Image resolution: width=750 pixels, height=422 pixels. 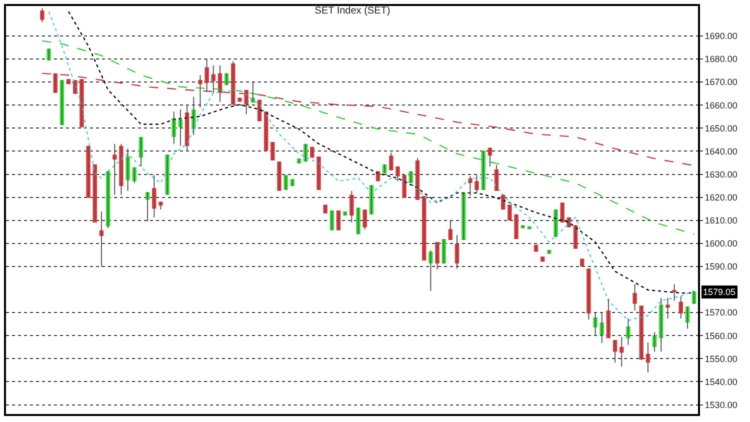 I want to click on text: 1579.05, so click(x=719, y=292).